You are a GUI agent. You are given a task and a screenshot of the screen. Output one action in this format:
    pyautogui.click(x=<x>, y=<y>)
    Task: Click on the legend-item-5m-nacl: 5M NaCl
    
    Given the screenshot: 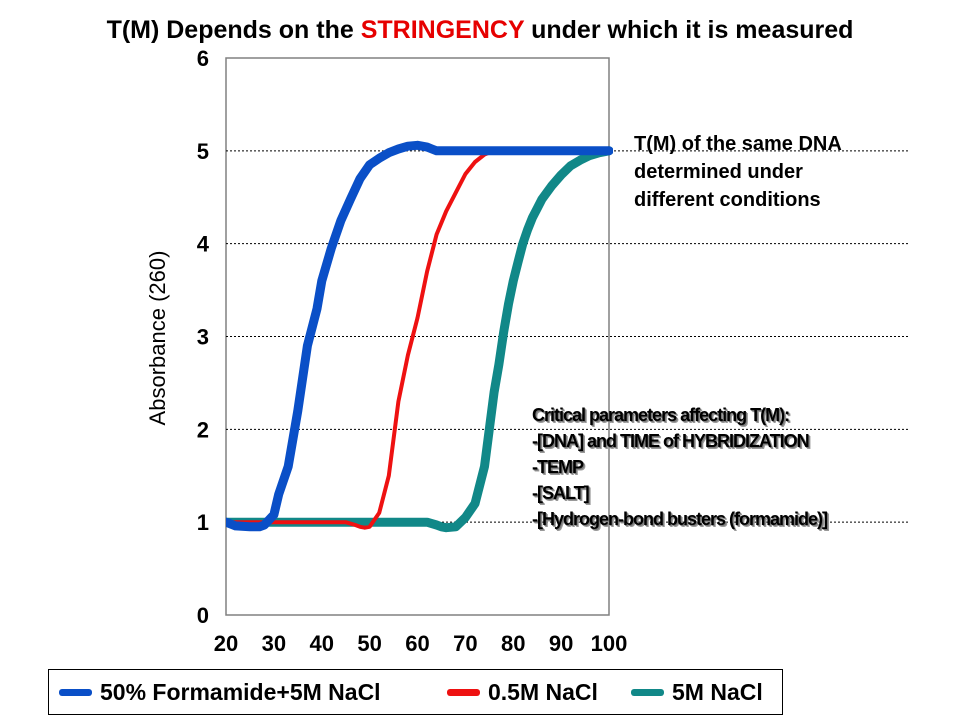 What is the action you would take?
    pyautogui.click(x=697, y=692)
    